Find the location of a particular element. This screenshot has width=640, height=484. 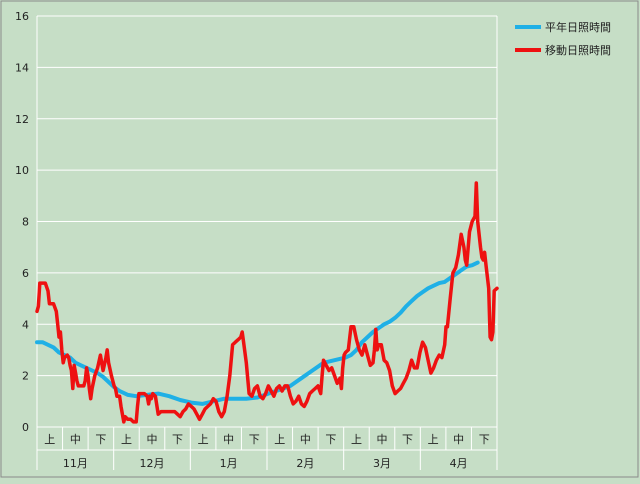

y-tick-label: 14 is located at coordinates (22, 67).